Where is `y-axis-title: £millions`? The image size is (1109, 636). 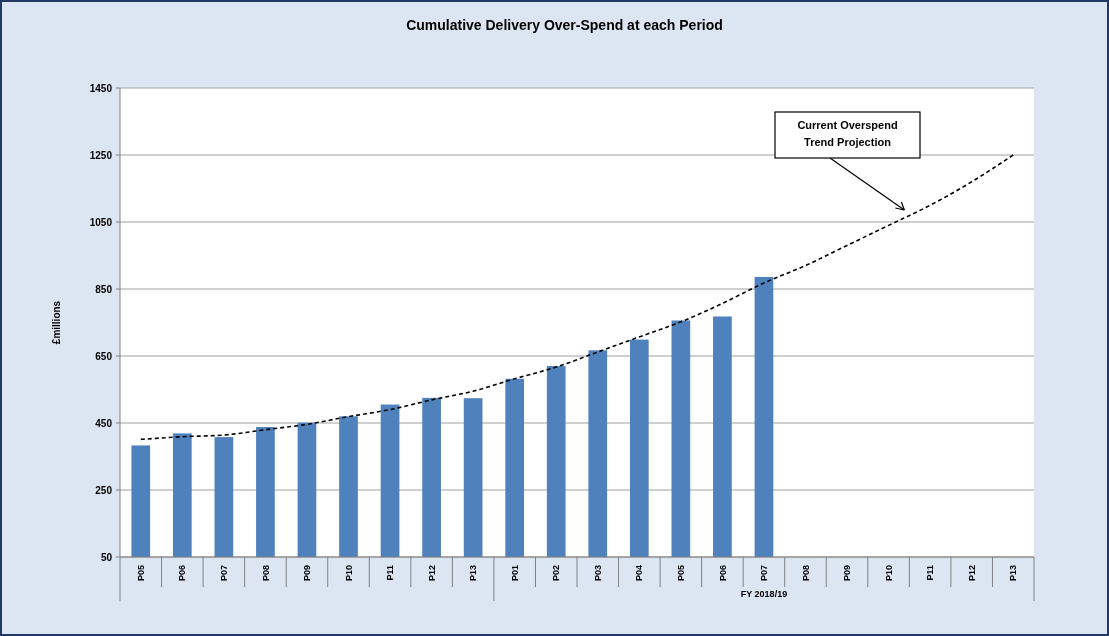
y-axis-title: £millions is located at coordinates (56, 322).